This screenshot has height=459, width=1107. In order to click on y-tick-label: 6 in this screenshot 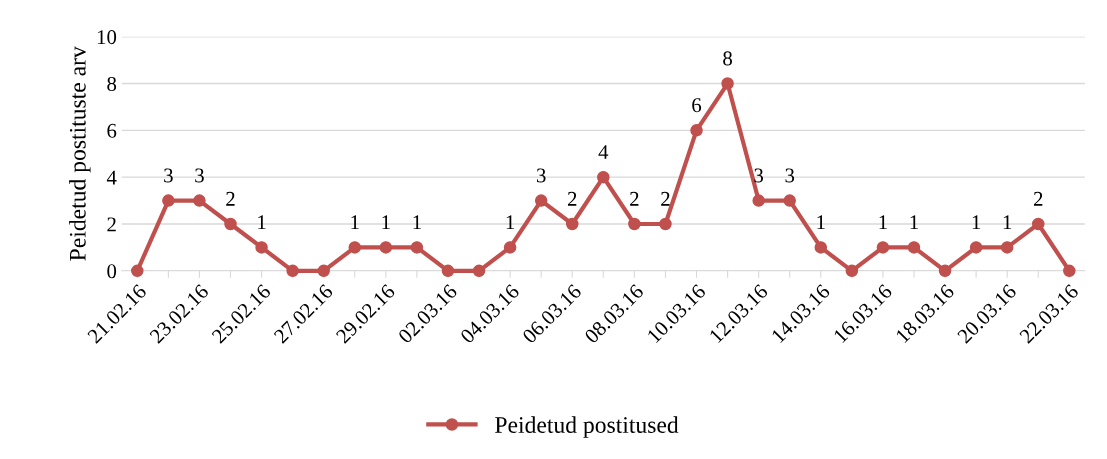, I will do `click(112, 130)`.